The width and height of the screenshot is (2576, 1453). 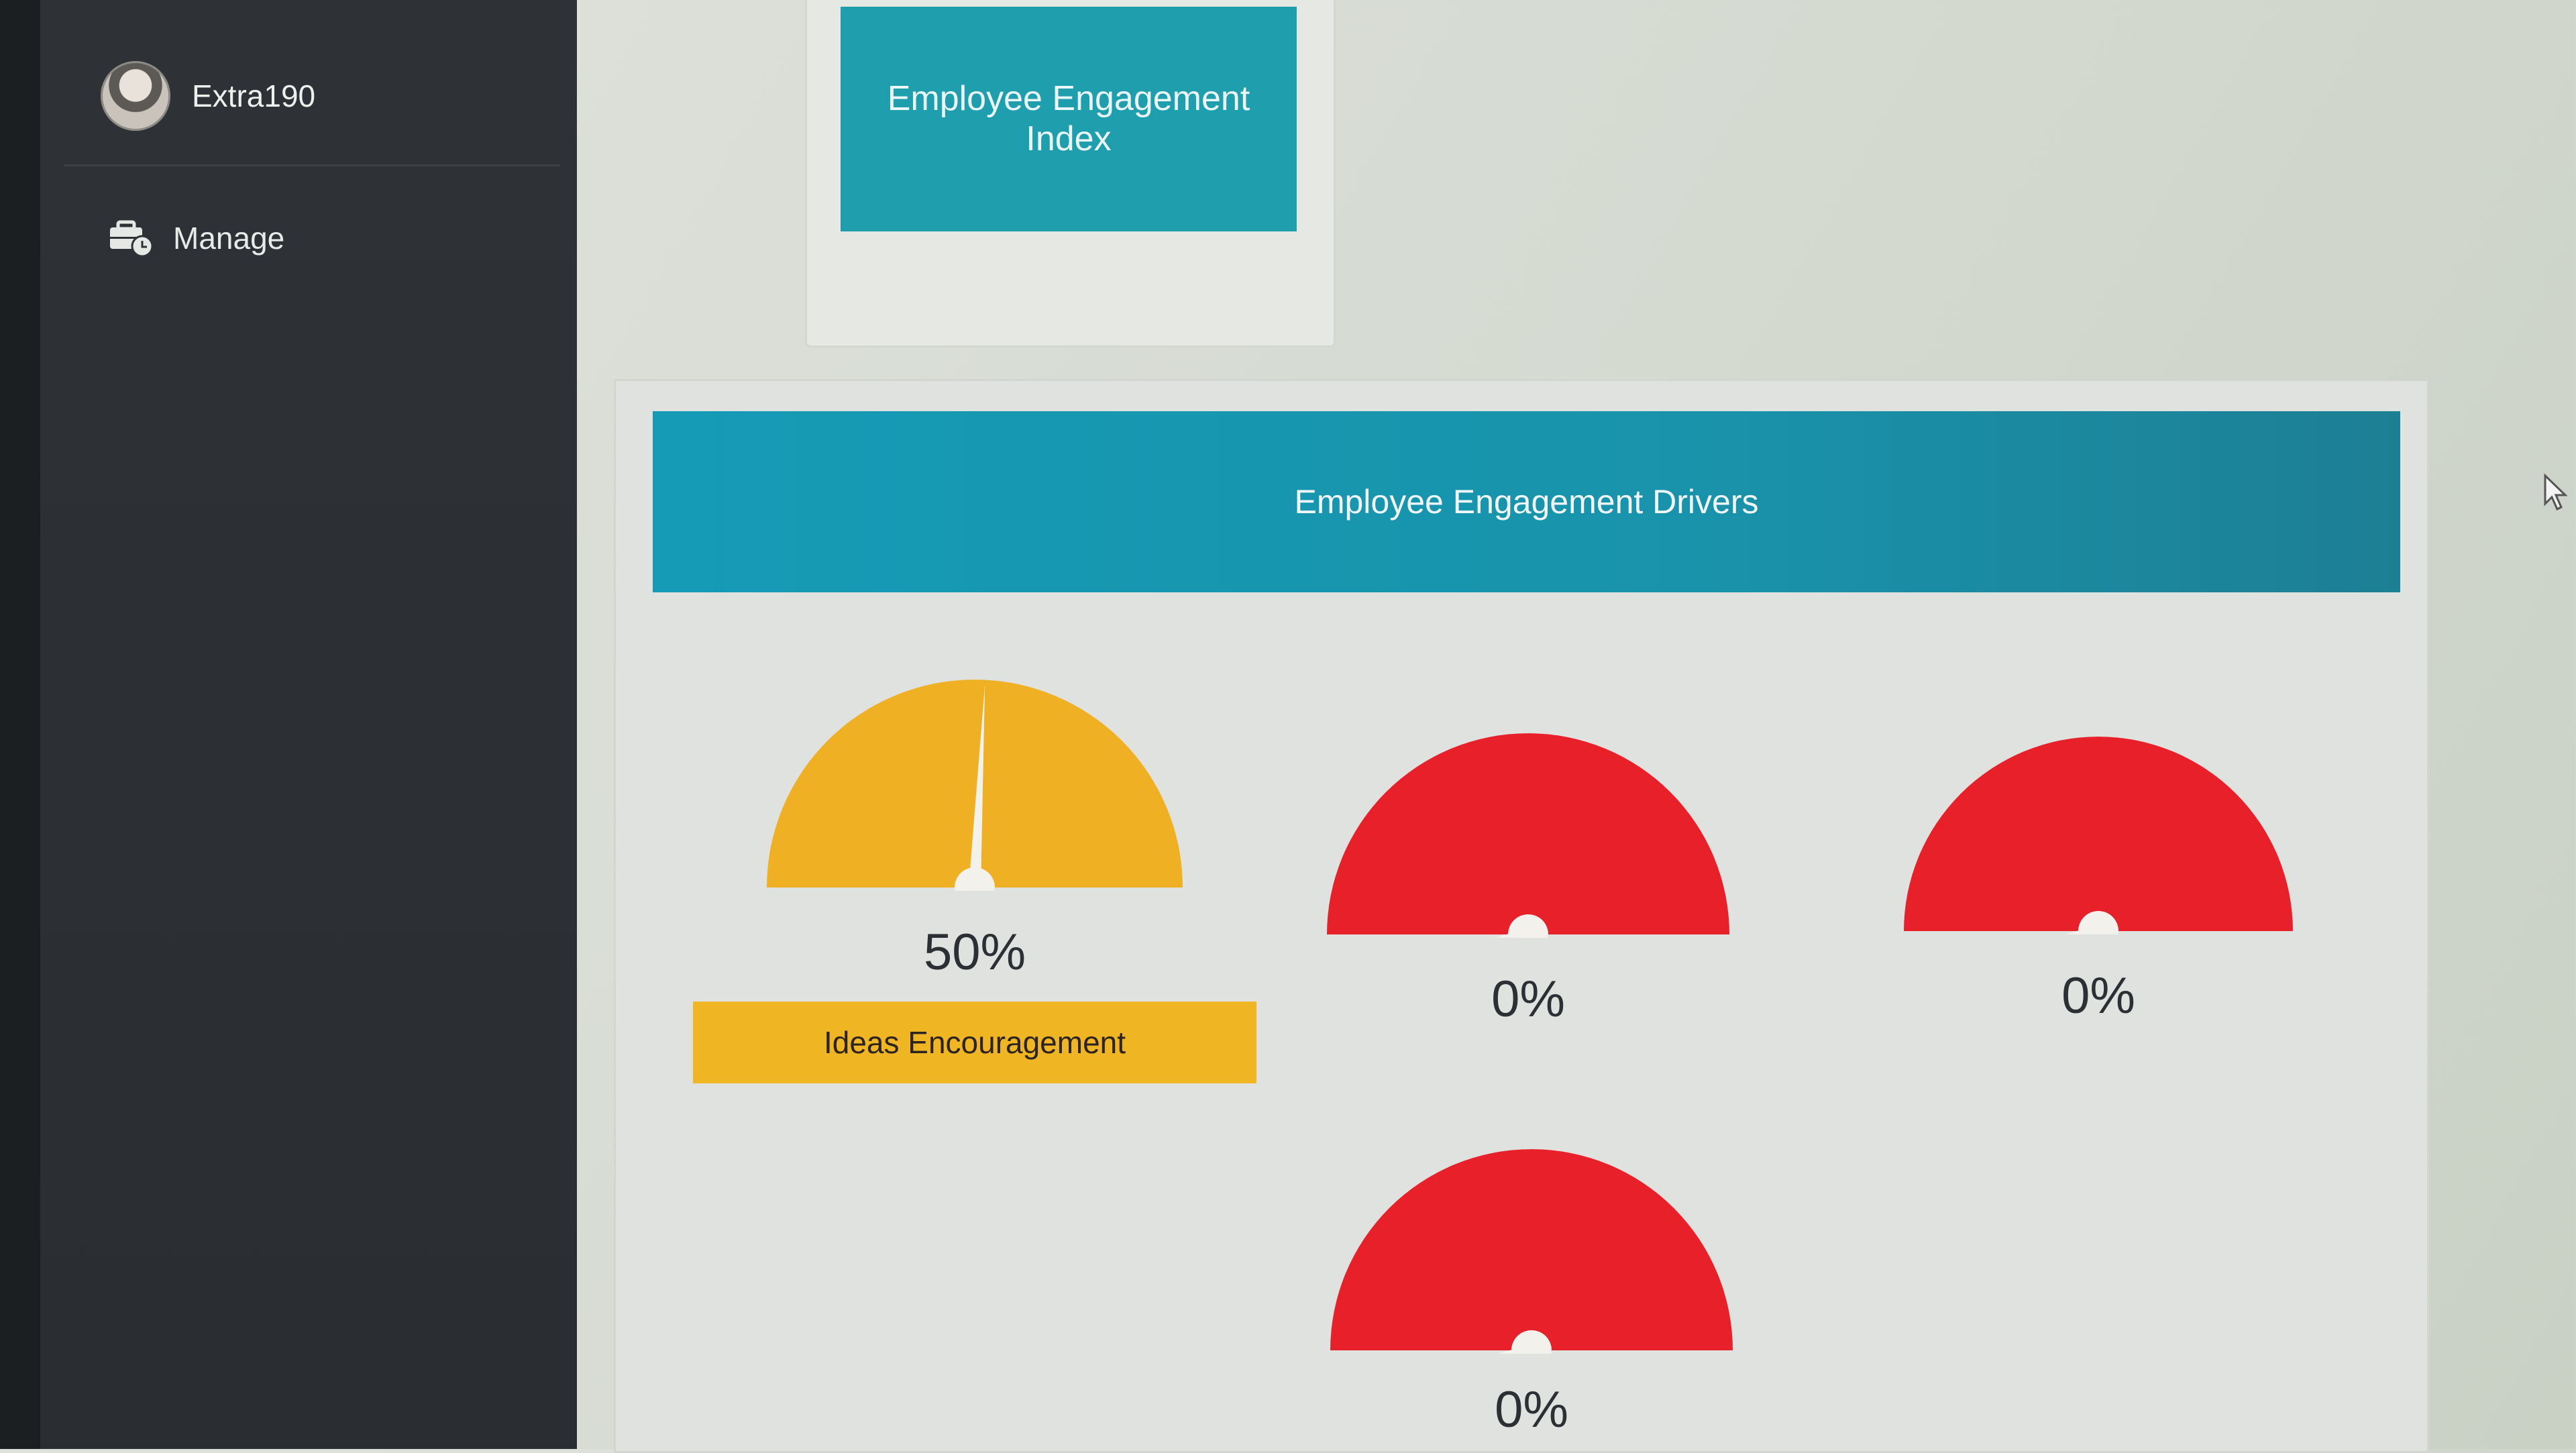 I want to click on gauge-ideas-encouragement: 50% Ideas Encouragement, so click(x=974, y=879).